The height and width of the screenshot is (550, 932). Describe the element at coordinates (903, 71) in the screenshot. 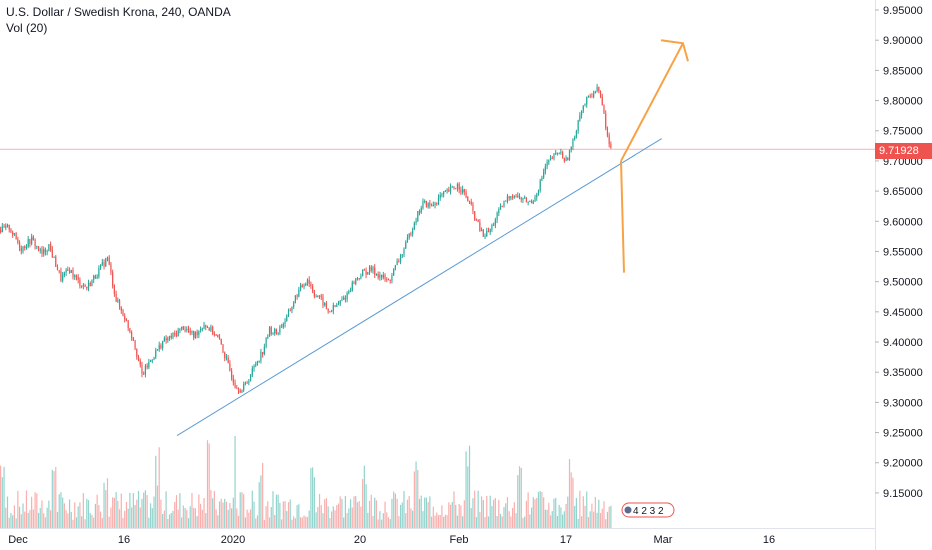

I see `y-tick-label: 9.85000` at that location.